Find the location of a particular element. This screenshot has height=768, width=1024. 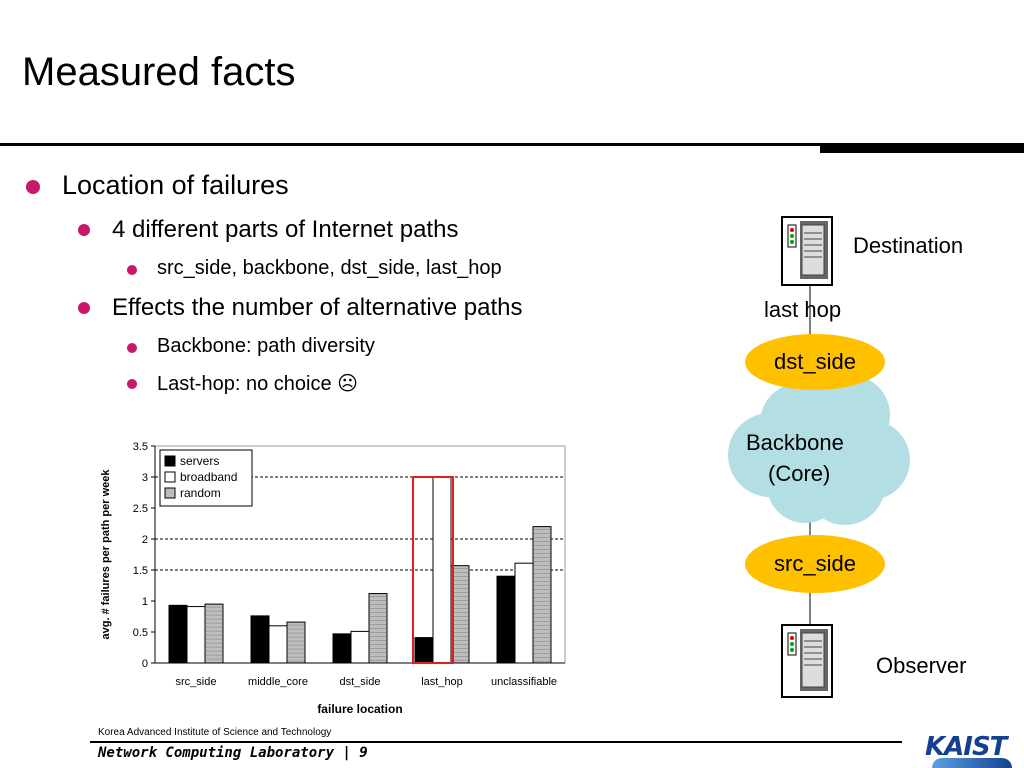

slide-title: Measured facts is located at coordinates (159, 72).